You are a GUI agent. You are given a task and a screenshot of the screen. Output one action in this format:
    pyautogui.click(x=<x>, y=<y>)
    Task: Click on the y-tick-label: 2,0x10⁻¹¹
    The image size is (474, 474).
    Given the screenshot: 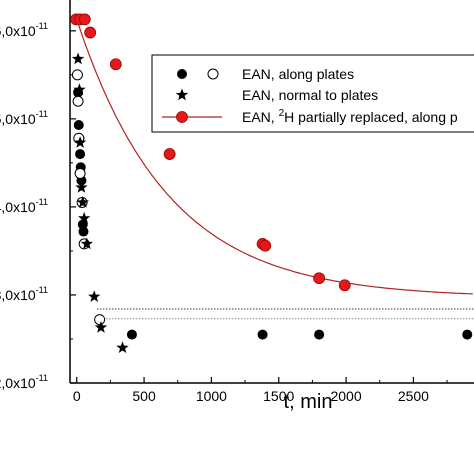 What is the action you would take?
    pyautogui.click(x=24, y=382)
    